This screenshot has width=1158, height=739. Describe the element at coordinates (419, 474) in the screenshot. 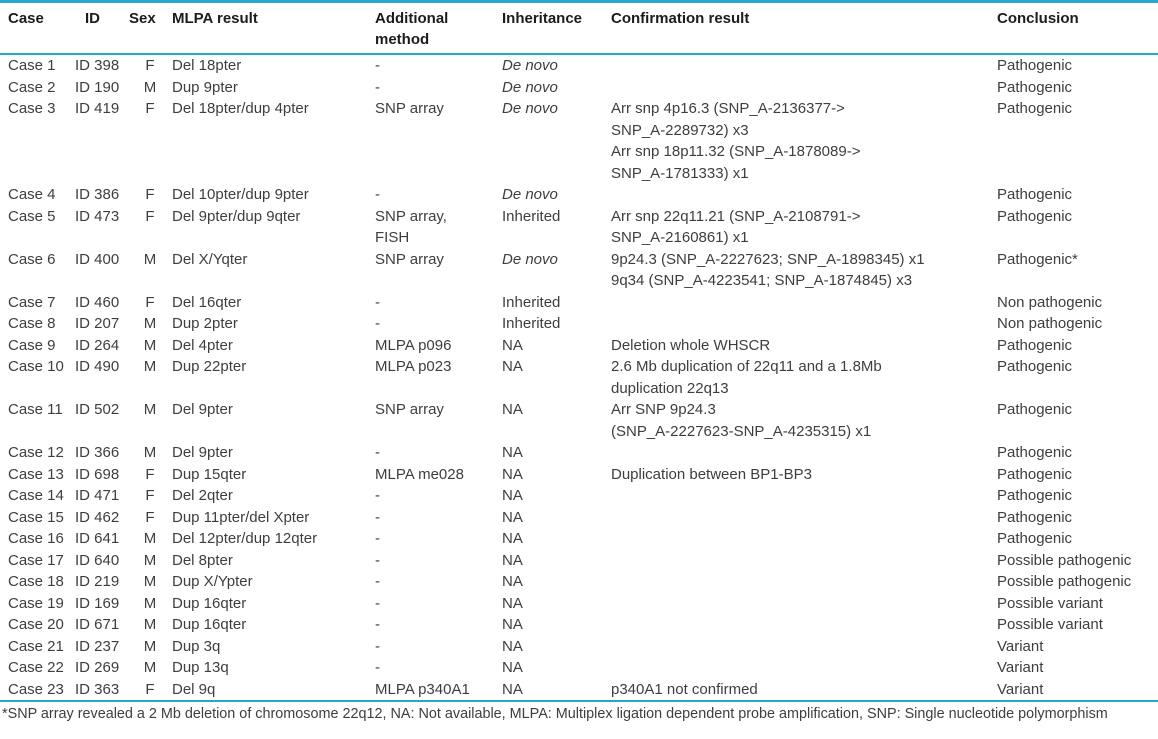

I see `cell-method: MLPA me028` at that location.